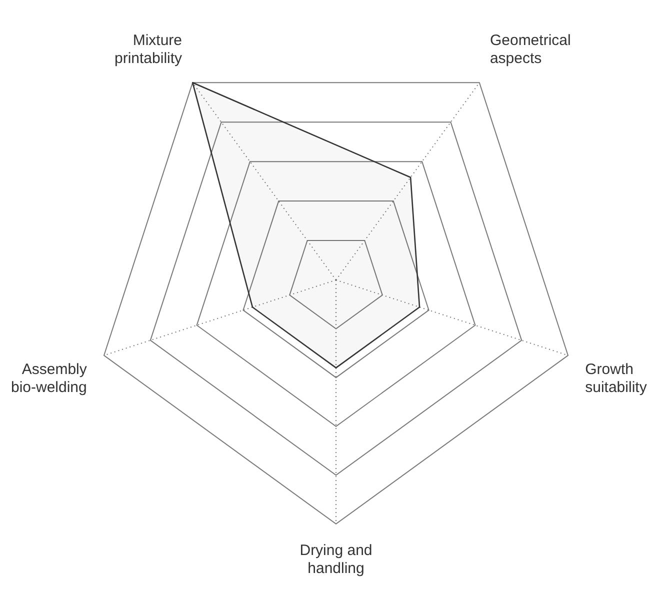  I want to click on spoke-label: Geometrical aspects, so click(530, 50).